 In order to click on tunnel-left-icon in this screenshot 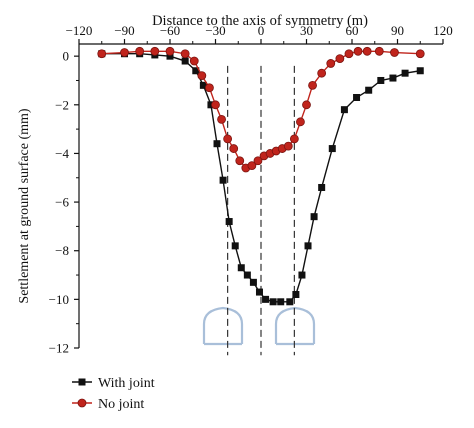, I will do `click(223, 326)`.